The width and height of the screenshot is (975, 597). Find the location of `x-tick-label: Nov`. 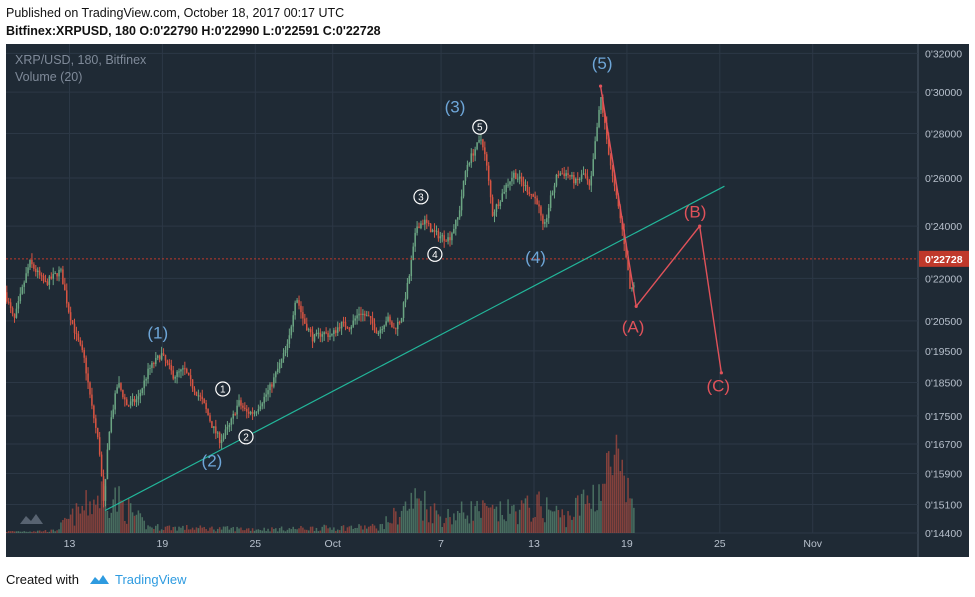

x-tick-label: Nov is located at coordinates (812, 544).